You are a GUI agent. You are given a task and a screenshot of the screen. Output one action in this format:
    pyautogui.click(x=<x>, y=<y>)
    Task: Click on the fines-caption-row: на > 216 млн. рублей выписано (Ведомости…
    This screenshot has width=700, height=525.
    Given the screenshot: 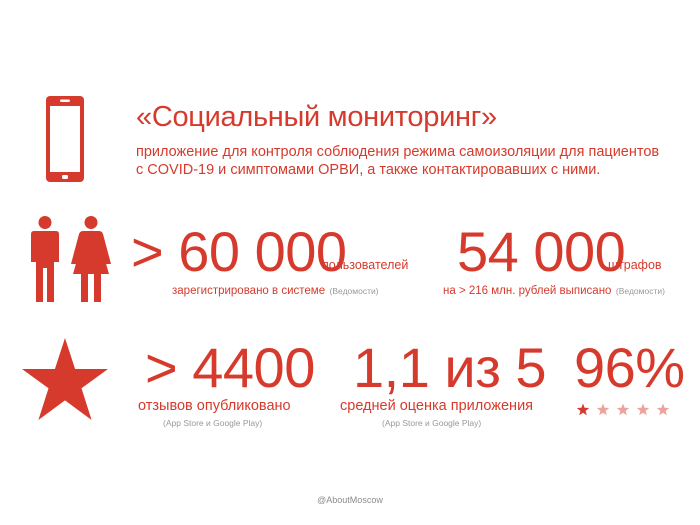 What is the action you would take?
    pyautogui.click(x=554, y=290)
    